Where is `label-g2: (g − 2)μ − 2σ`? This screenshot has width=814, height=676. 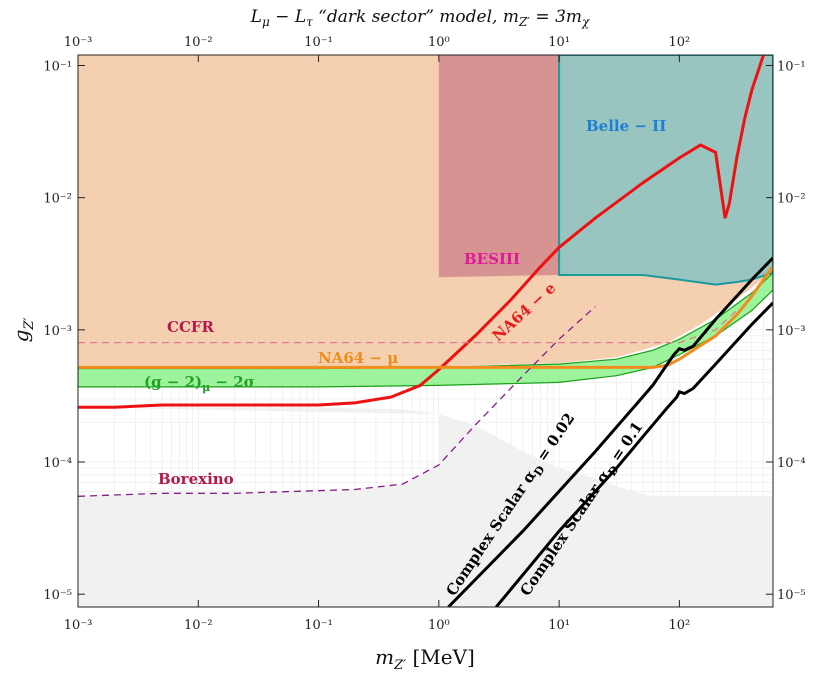
label-g2: (g − 2)μ − 2σ is located at coordinates (199, 383).